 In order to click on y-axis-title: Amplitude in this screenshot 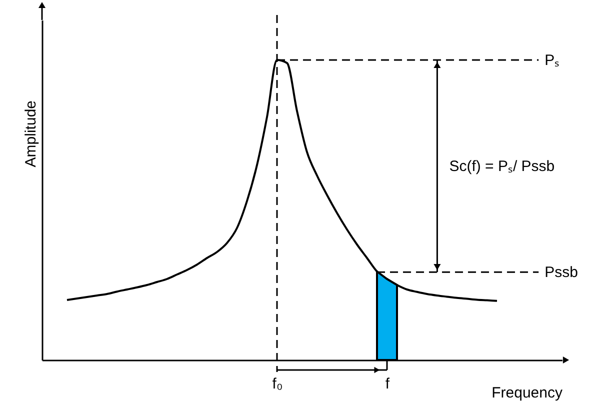, I will do `click(31, 134)`.